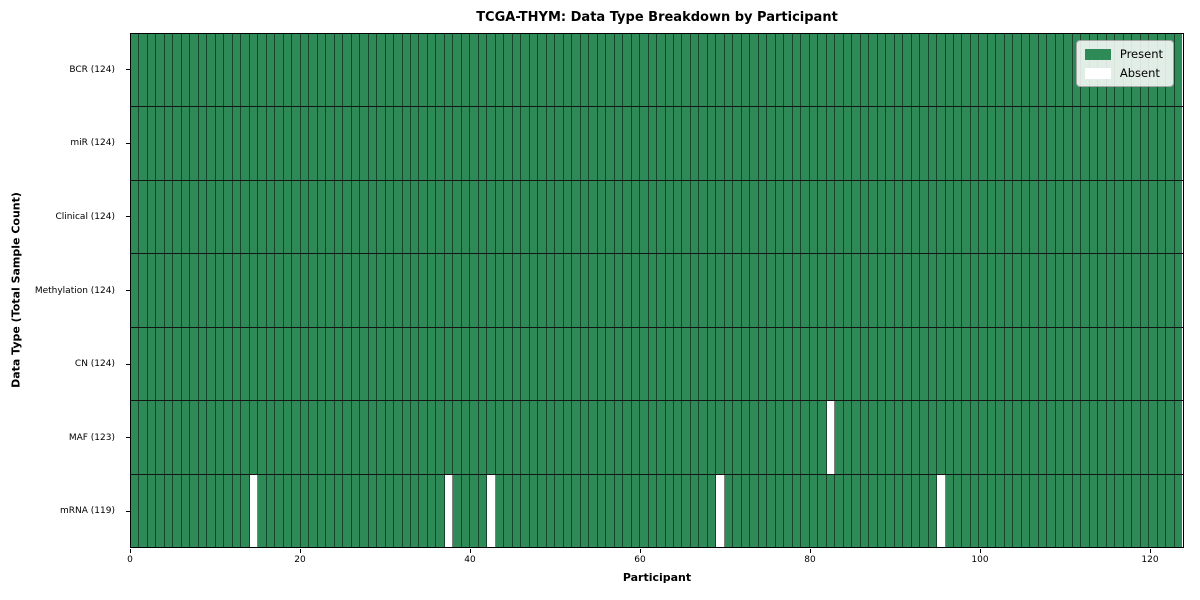  Describe the element at coordinates (1141, 54) in the screenshot. I see `legend-label: Present` at that location.